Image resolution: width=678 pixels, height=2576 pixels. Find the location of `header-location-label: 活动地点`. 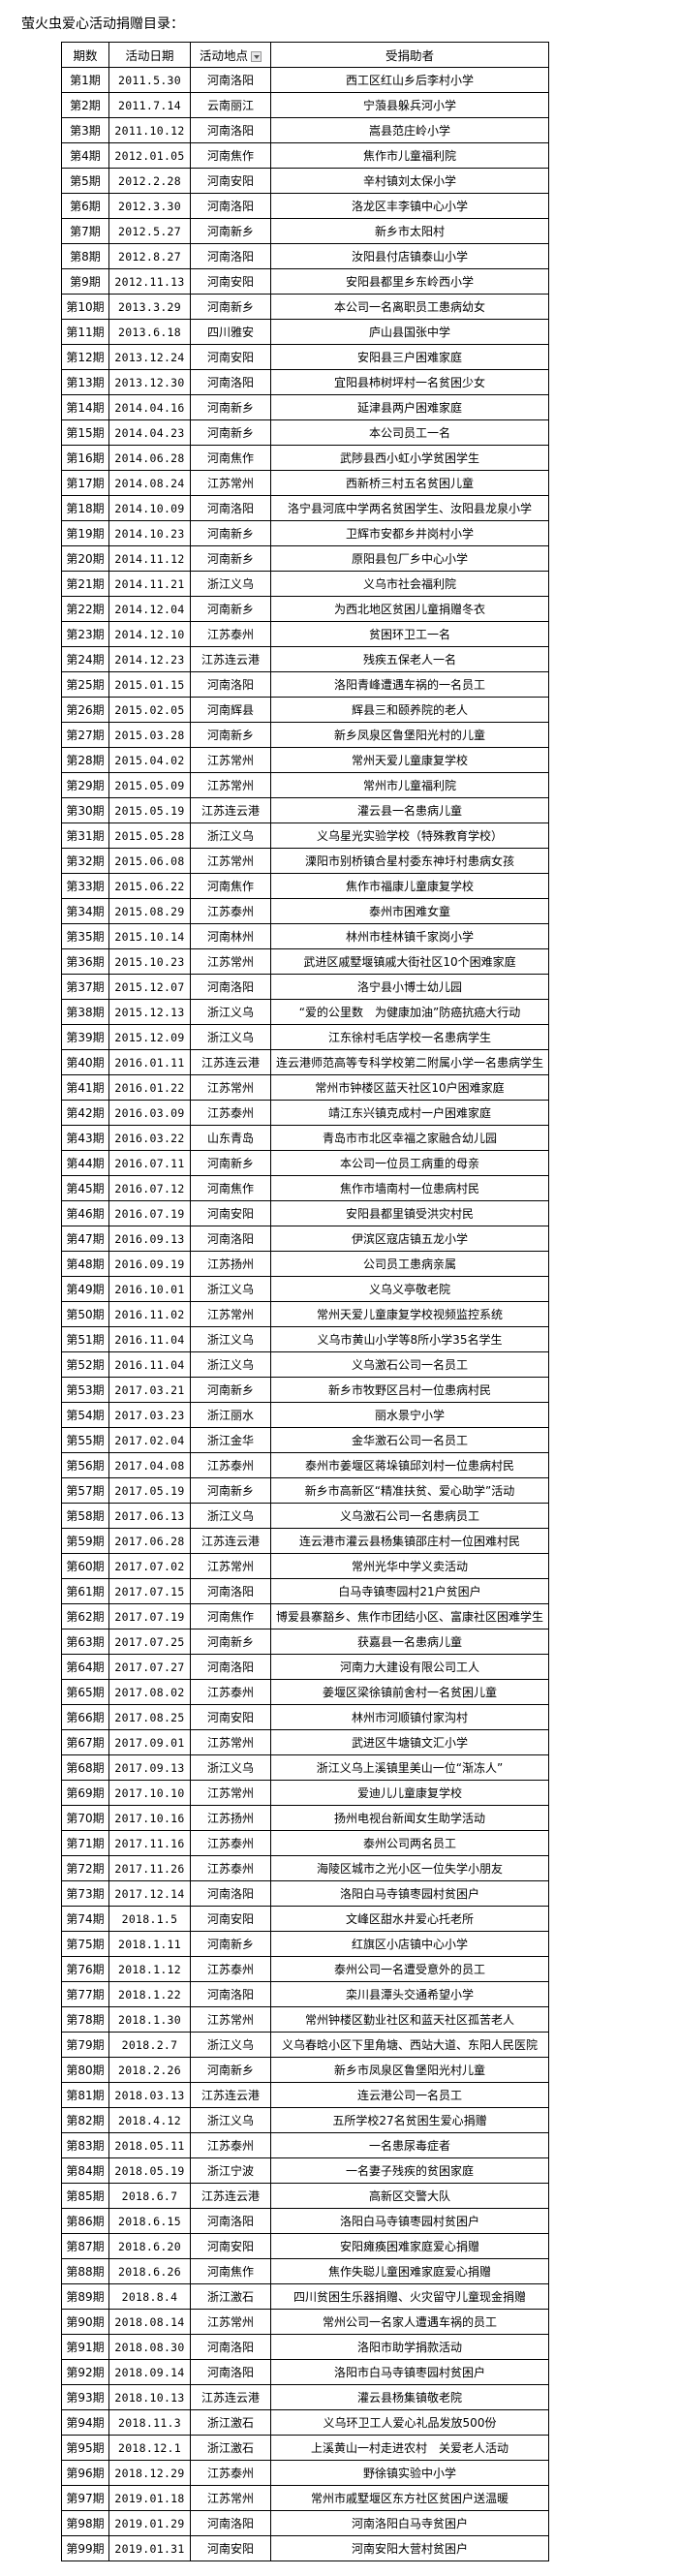

header-location-label: 活动地点 is located at coordinates (223, 55).